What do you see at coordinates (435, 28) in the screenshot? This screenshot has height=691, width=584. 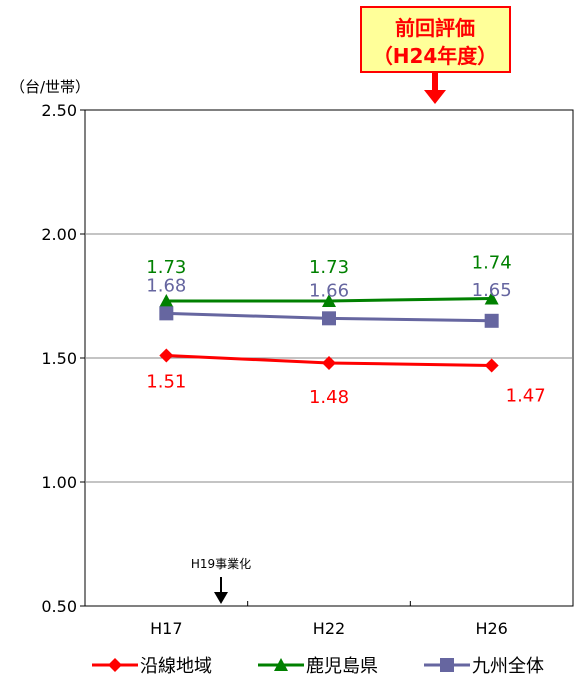 I see `callout-line1: 前回評価` at bounding box center [435, 28].